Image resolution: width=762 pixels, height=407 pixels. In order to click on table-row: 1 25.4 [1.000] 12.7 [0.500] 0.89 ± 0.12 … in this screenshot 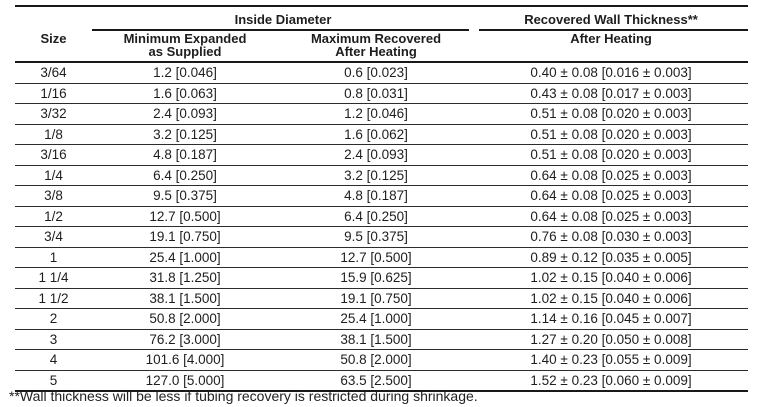, I will do `click(382, 258)`.